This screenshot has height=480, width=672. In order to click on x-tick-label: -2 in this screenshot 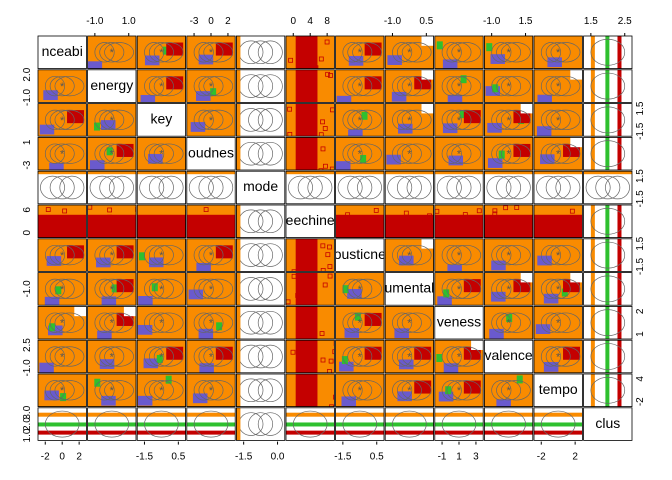, I will do `click(541, 457)`.